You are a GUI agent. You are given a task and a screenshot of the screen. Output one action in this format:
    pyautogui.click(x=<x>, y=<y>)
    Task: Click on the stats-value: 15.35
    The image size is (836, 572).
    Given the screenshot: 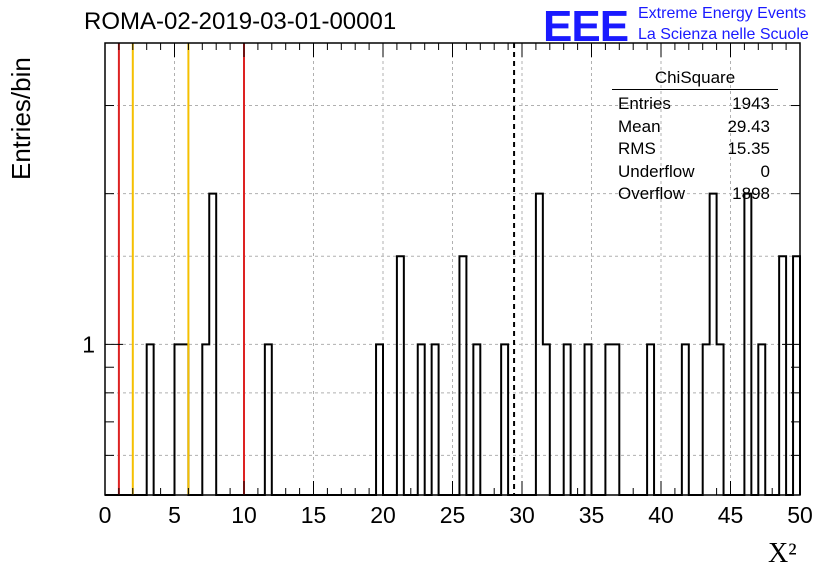 What is the action you would take?
    pyautogui.click(x=748, y=148)
    